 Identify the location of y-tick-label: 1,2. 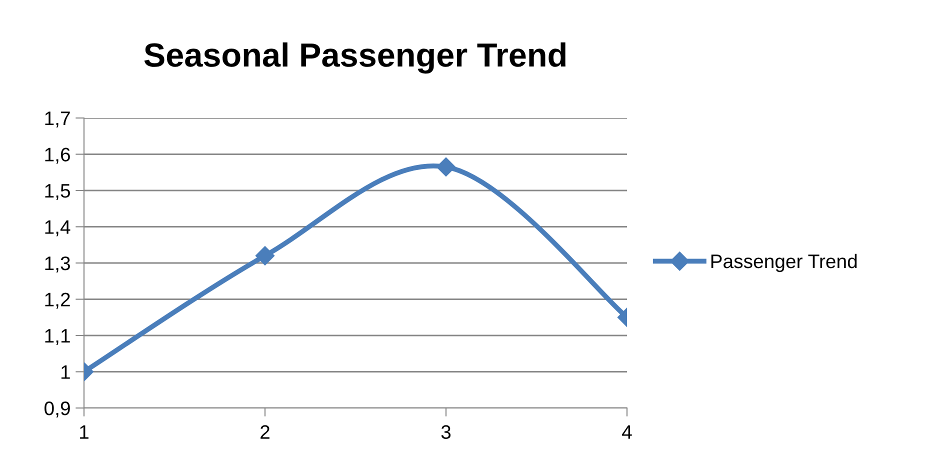
(57, 300).